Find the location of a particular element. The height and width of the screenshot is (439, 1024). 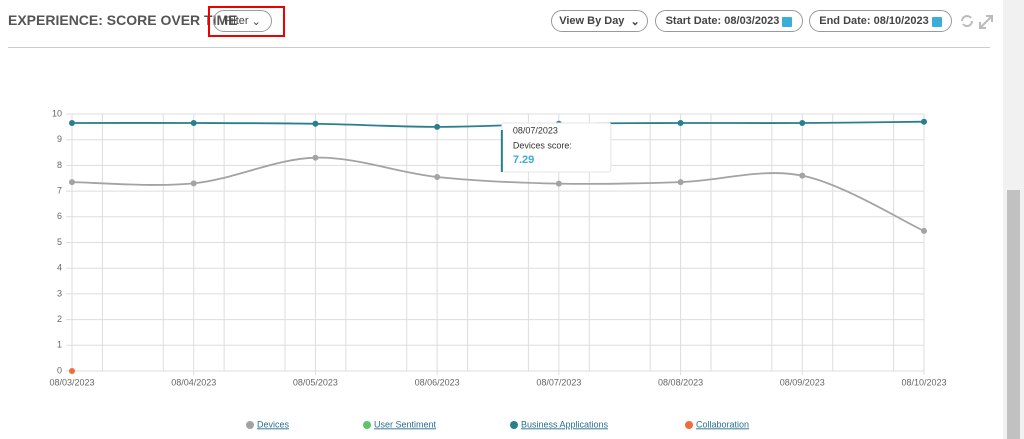

start-date-button: Start Date: 08/03/2023 is located at coordinates (729, 21).